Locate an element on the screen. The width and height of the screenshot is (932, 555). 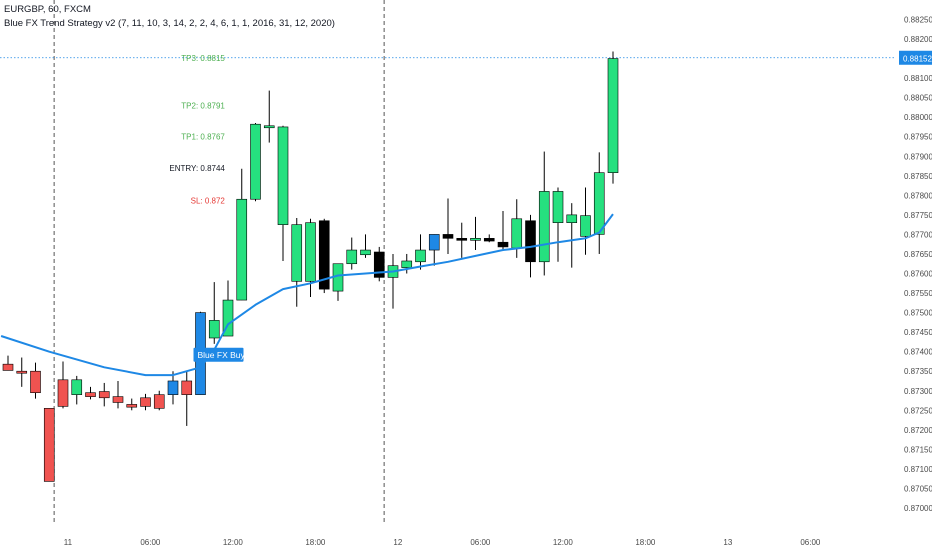
y-tick-label: 0.87100 is located at coordinates (918, 469).